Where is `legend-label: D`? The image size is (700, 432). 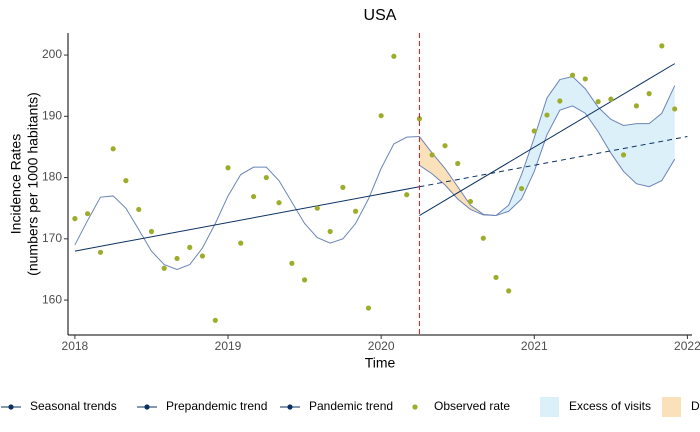 legend-label: D is located at coordinates (695, 406).